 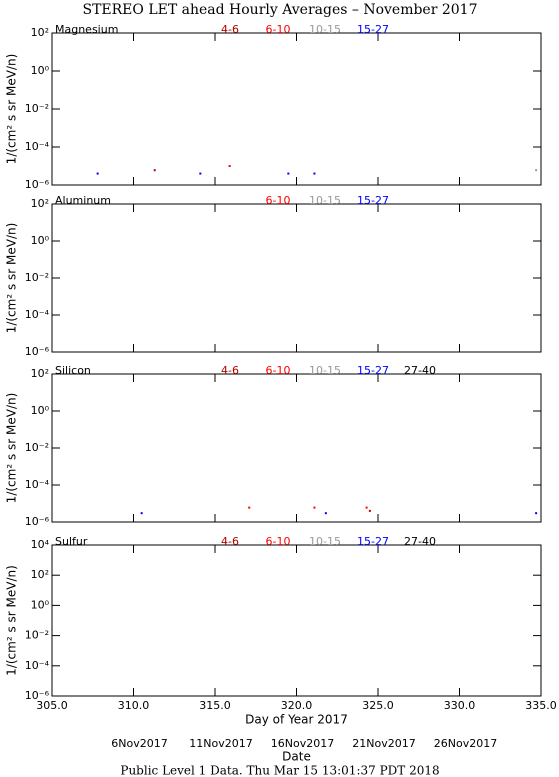 What do you see at coordinates (86, 29) in the screenshot?
I see `panel-label: Magnesium` at bounding box center [86, 29].